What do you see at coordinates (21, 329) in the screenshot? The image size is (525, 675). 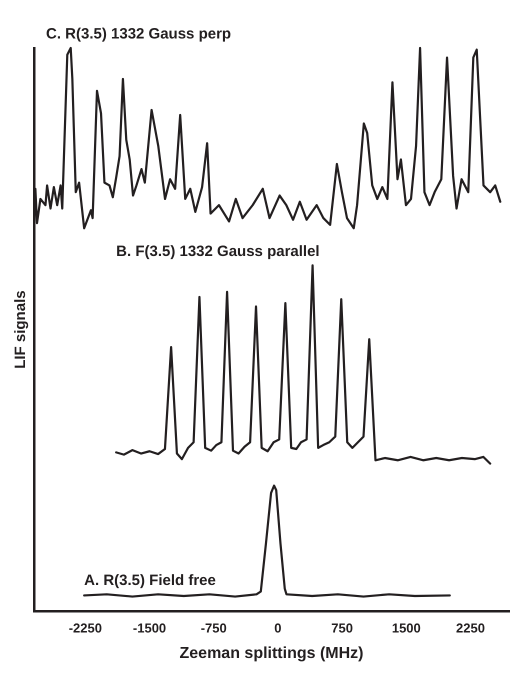 I see `y-axis-title: LIF signals` at bounding box center [21, 329].